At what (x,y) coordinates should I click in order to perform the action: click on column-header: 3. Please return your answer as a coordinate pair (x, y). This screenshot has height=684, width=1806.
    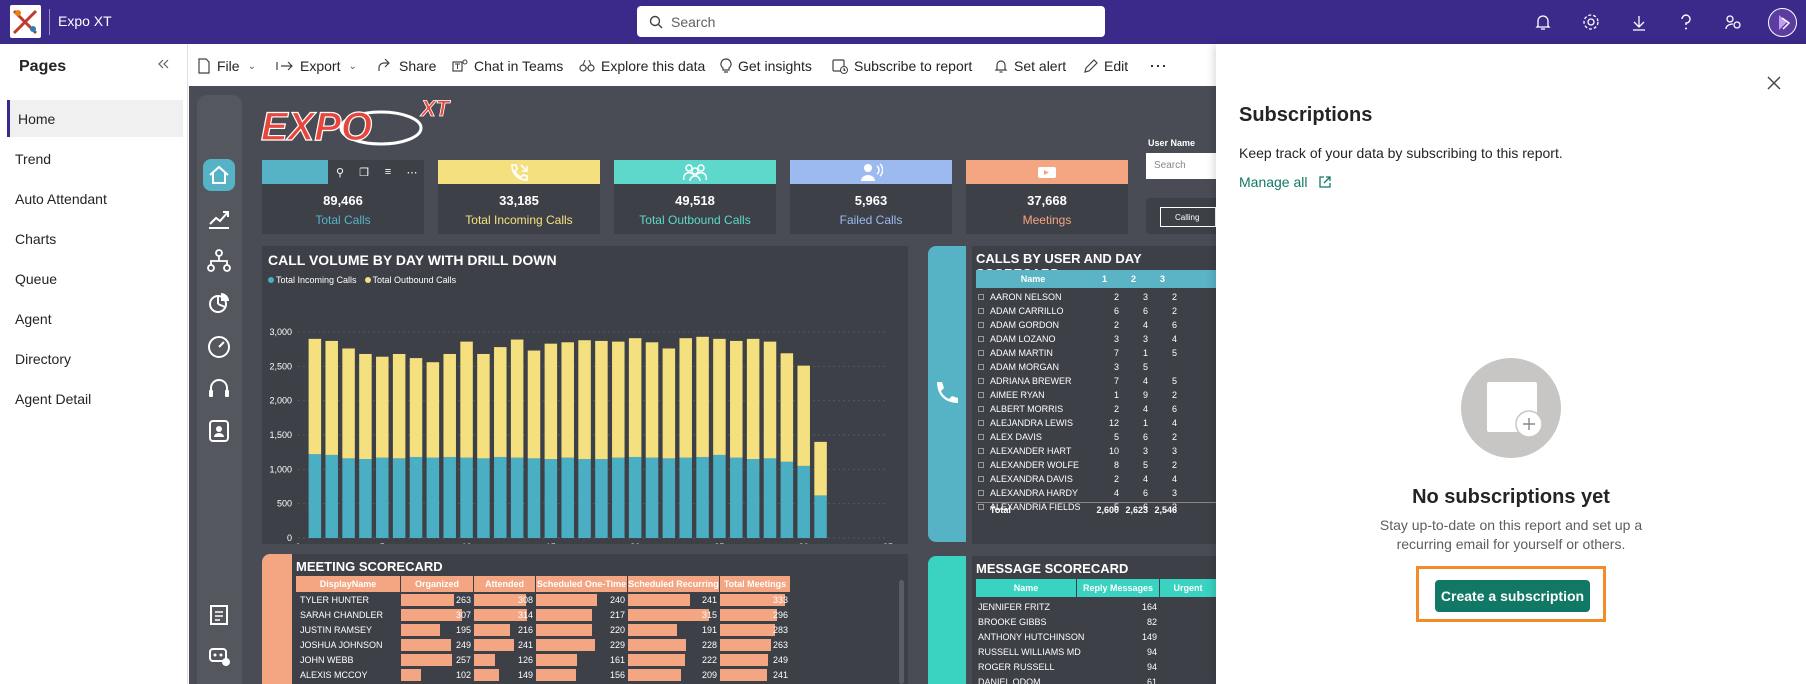
    Looking at the image, I should click on (1162, 279).